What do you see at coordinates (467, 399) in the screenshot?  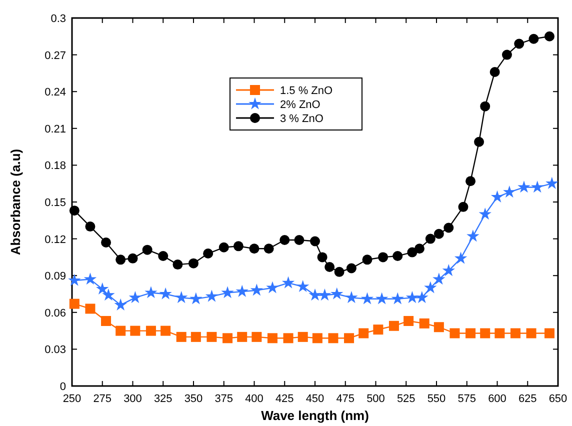 I see `x-tick-label: 575` at bounding box center [467, 399].